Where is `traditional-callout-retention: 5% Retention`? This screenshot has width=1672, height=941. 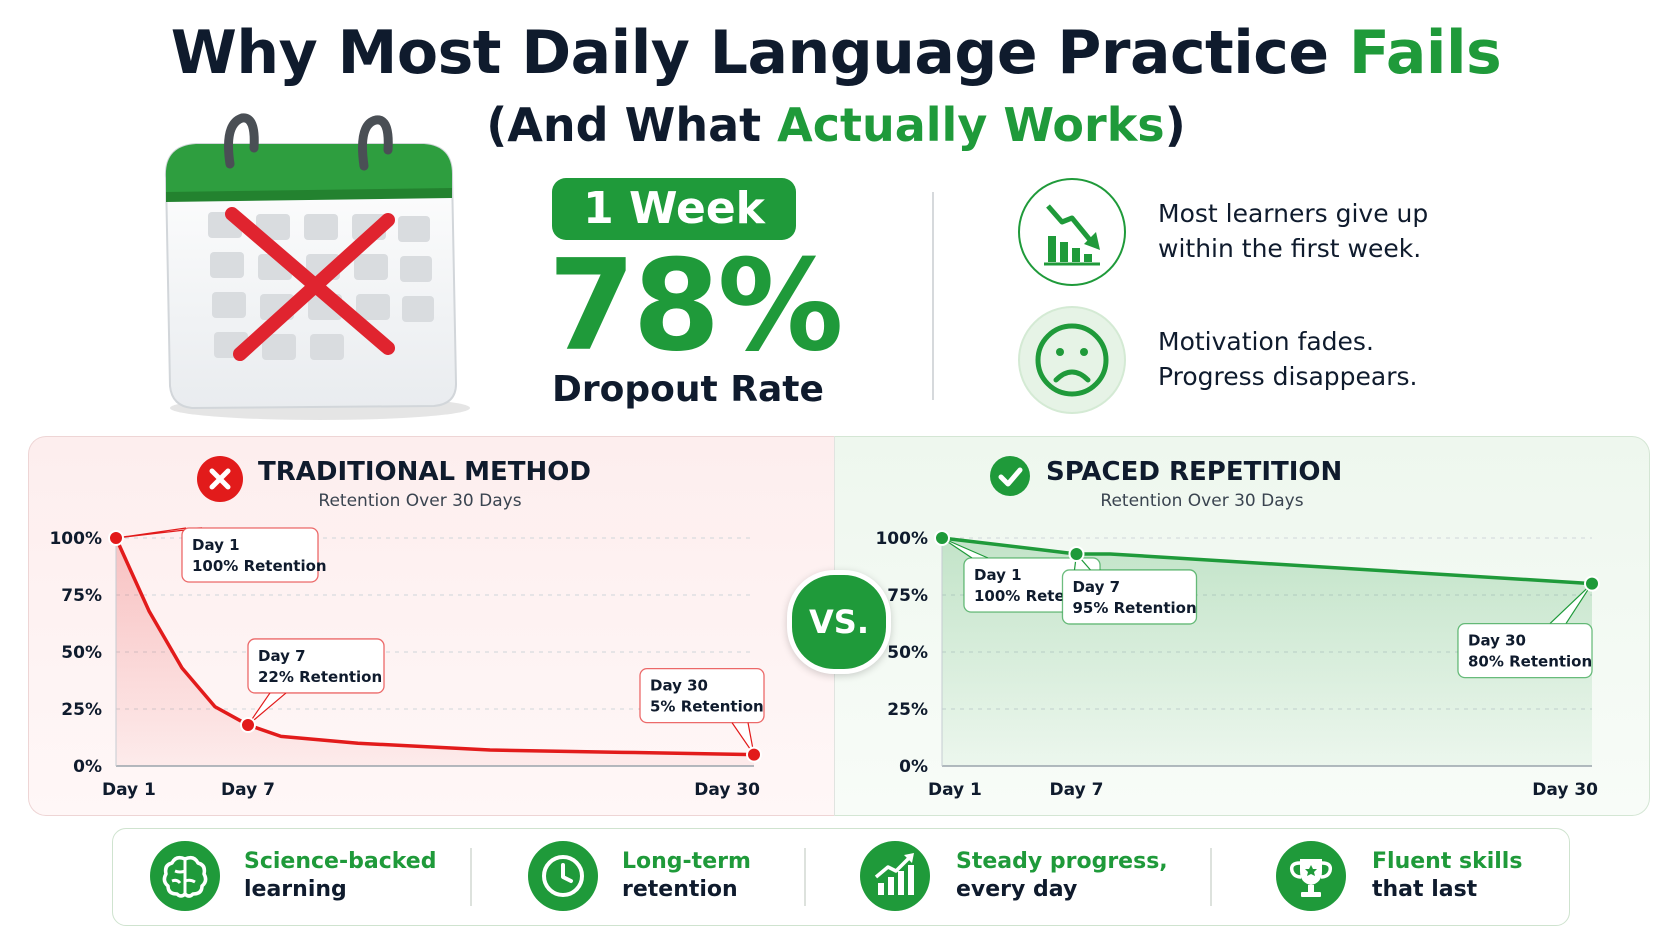
traditional-callout-retention: 5% Retention is located at coordinates (707, 707).